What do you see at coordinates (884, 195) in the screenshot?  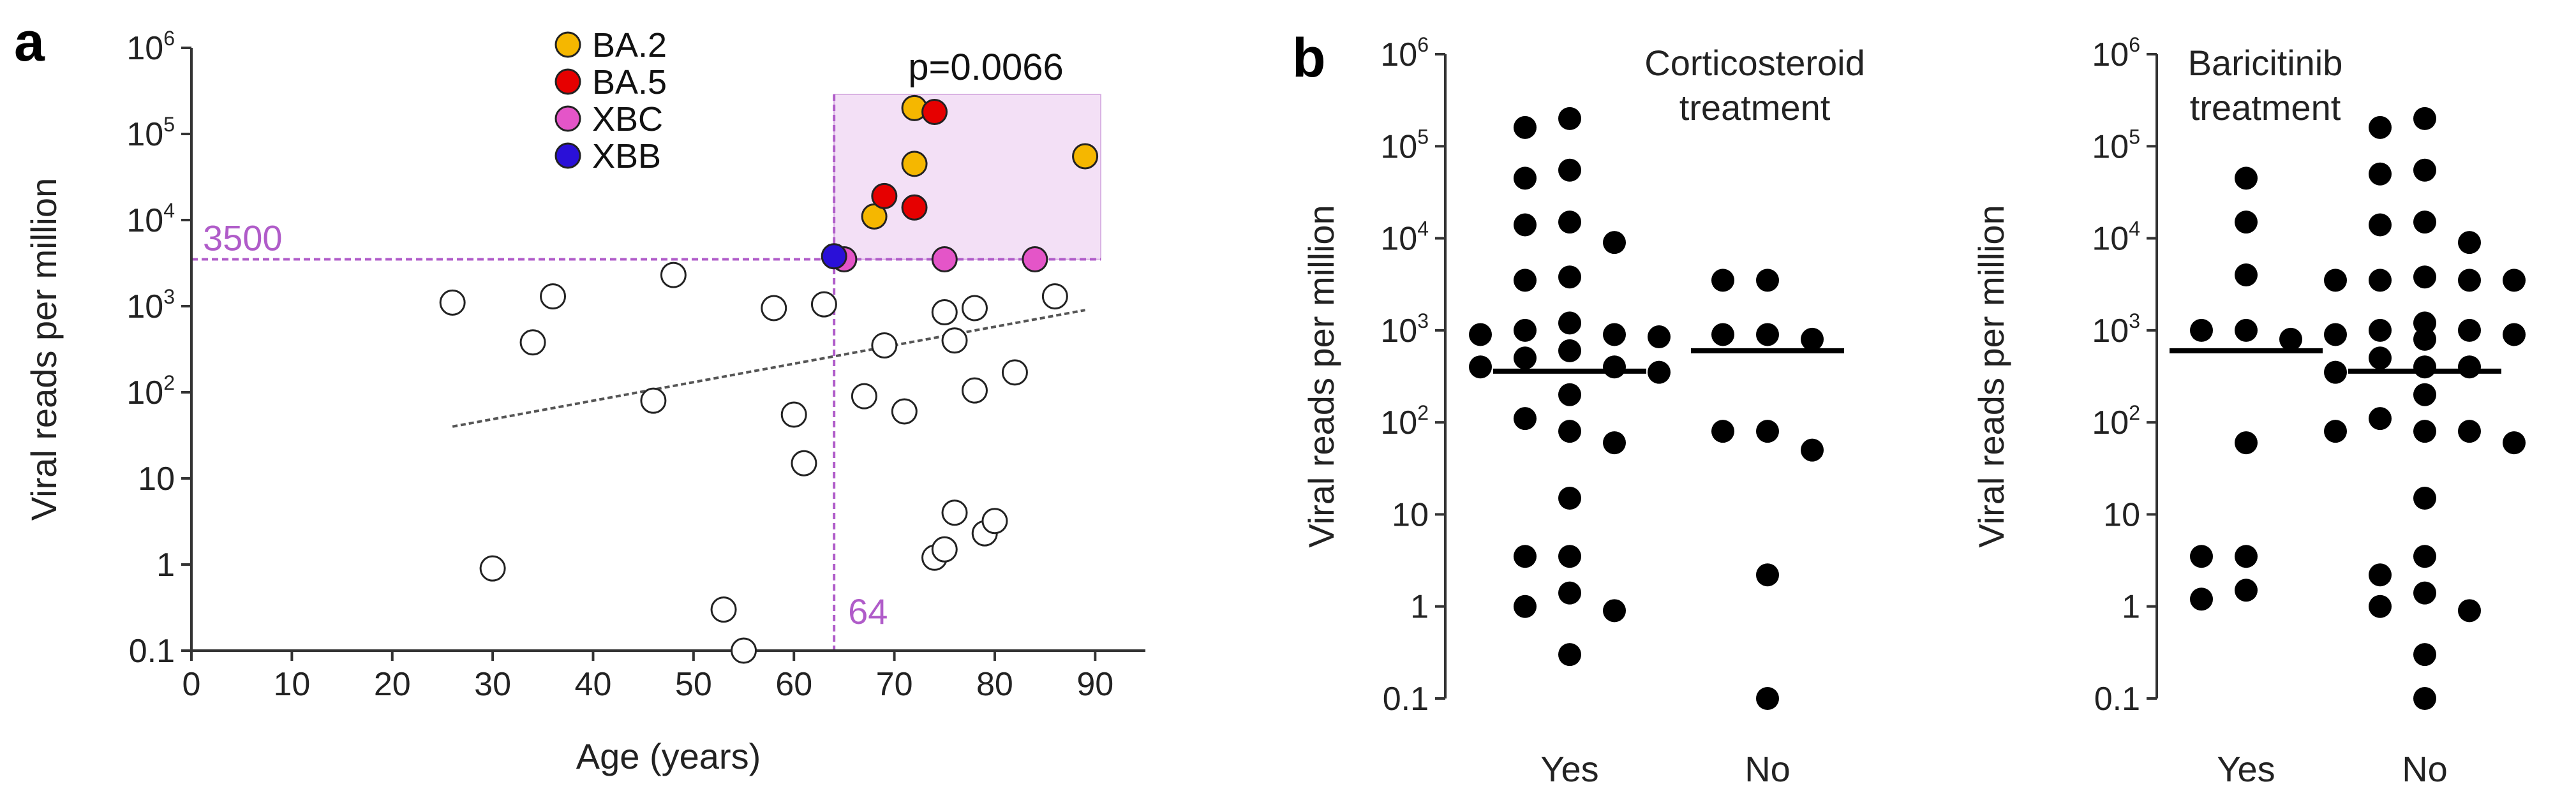 I see `point-ba5` at bounding box center [884, 195].